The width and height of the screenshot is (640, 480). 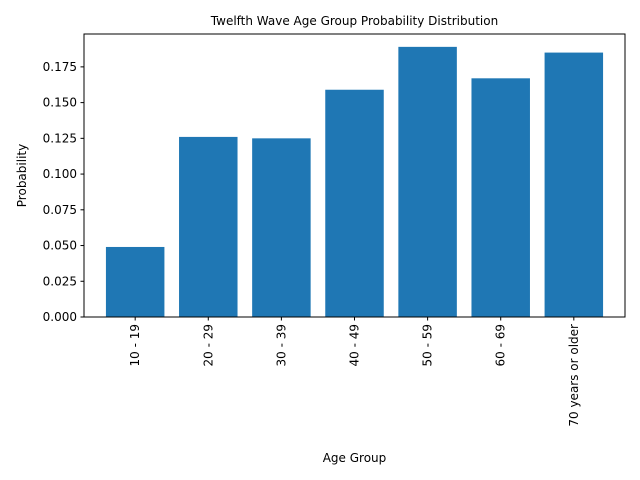 What do you see at coordinates (574, 375) in the screenshot?
I see `x-tick-label-6: 70 years or older` at bounding box center [574, 375].